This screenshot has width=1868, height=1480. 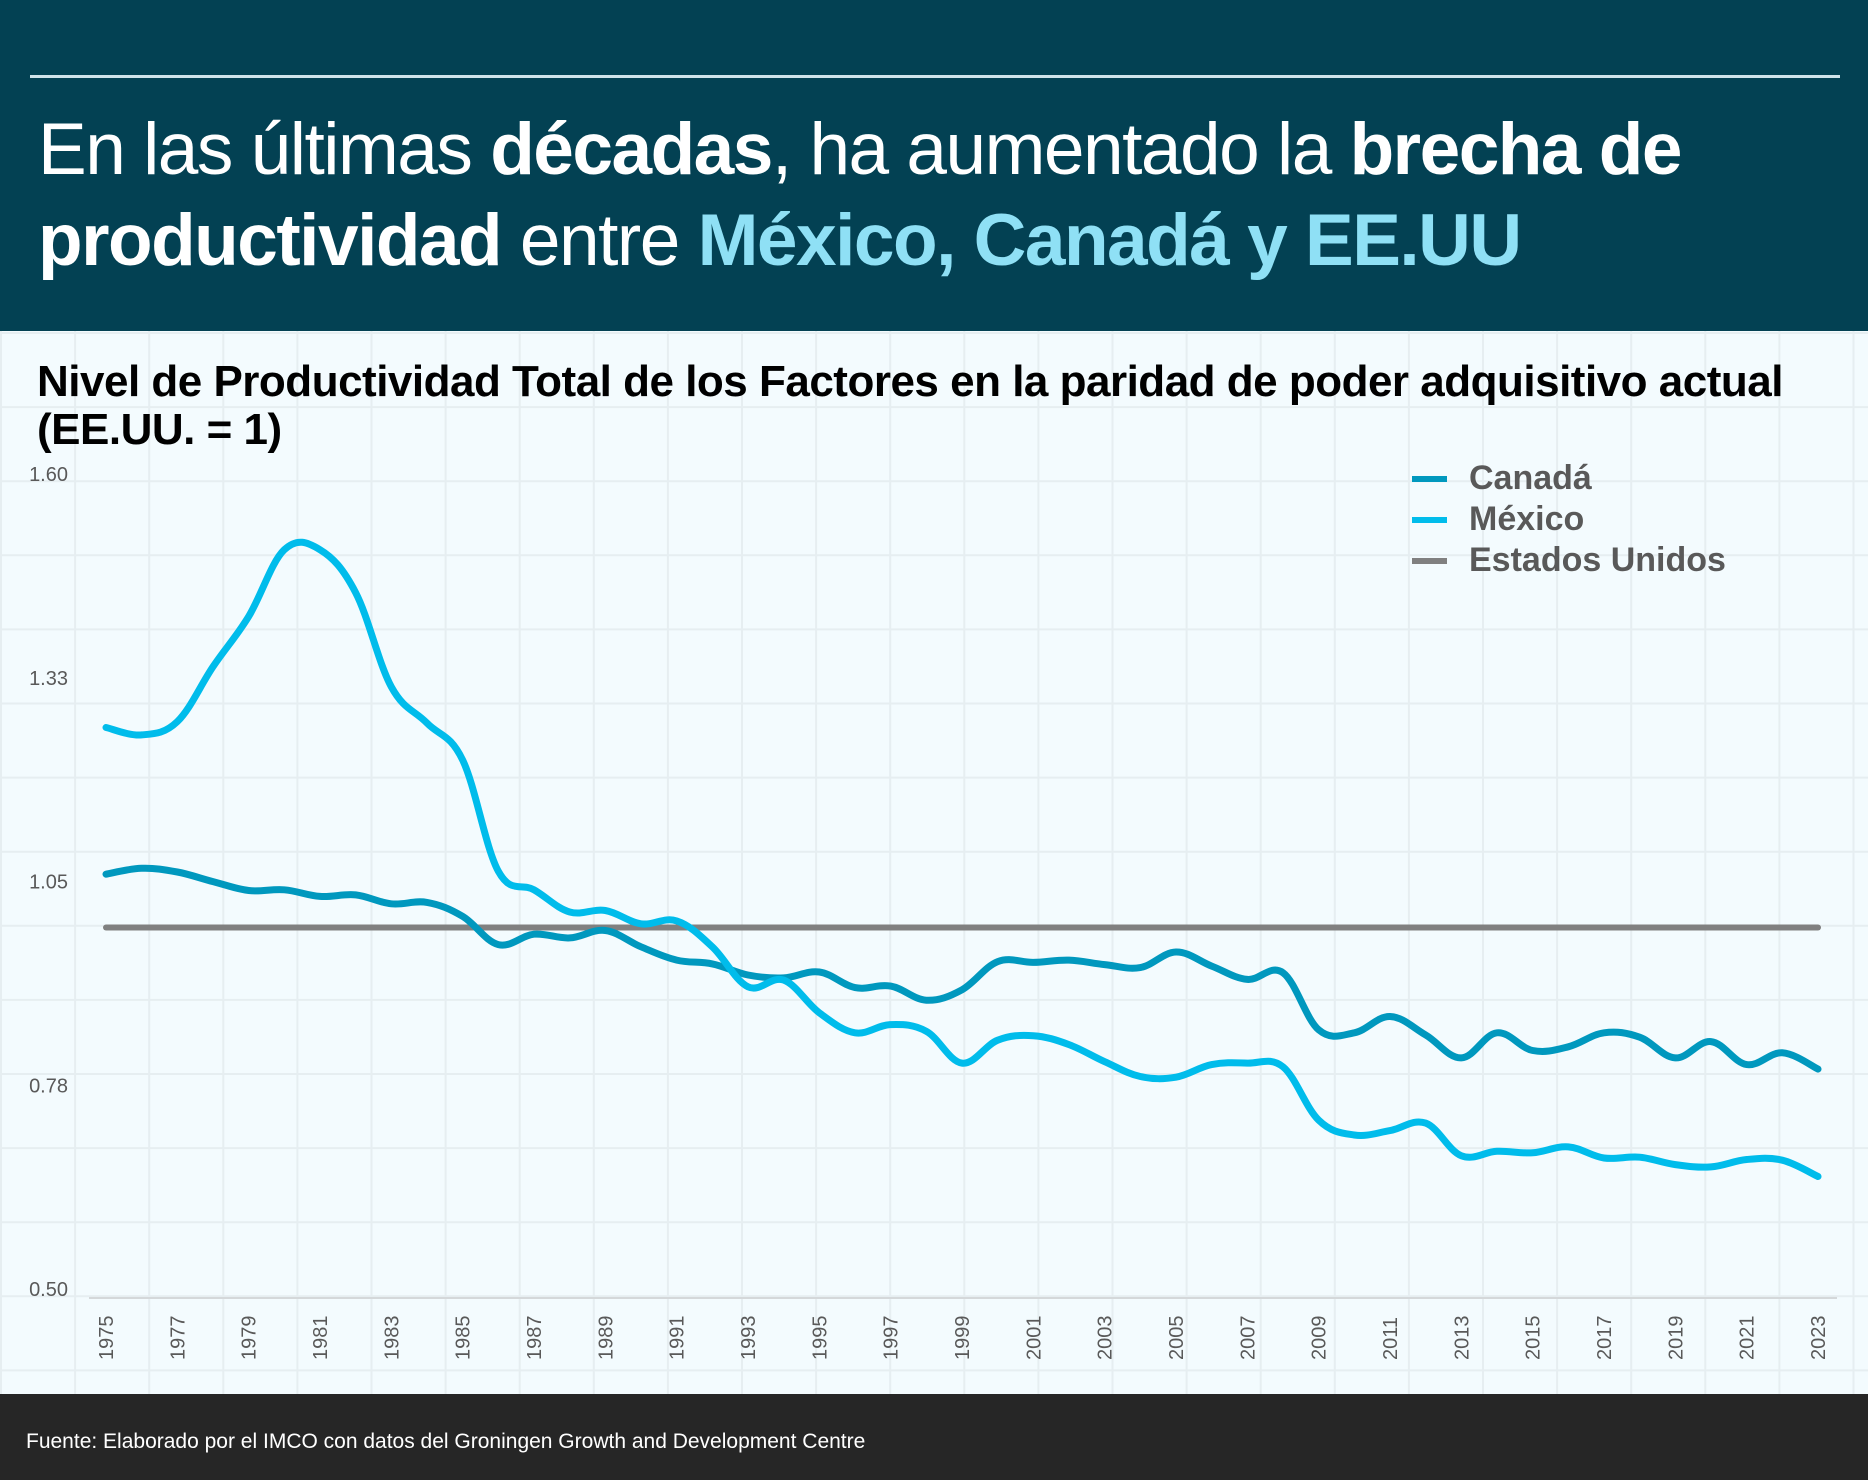 What do you see at coordinates (1391, 1338) in the screenshot?
I see `x-tick-label: 2011` at bounding box center [1391, 1338].